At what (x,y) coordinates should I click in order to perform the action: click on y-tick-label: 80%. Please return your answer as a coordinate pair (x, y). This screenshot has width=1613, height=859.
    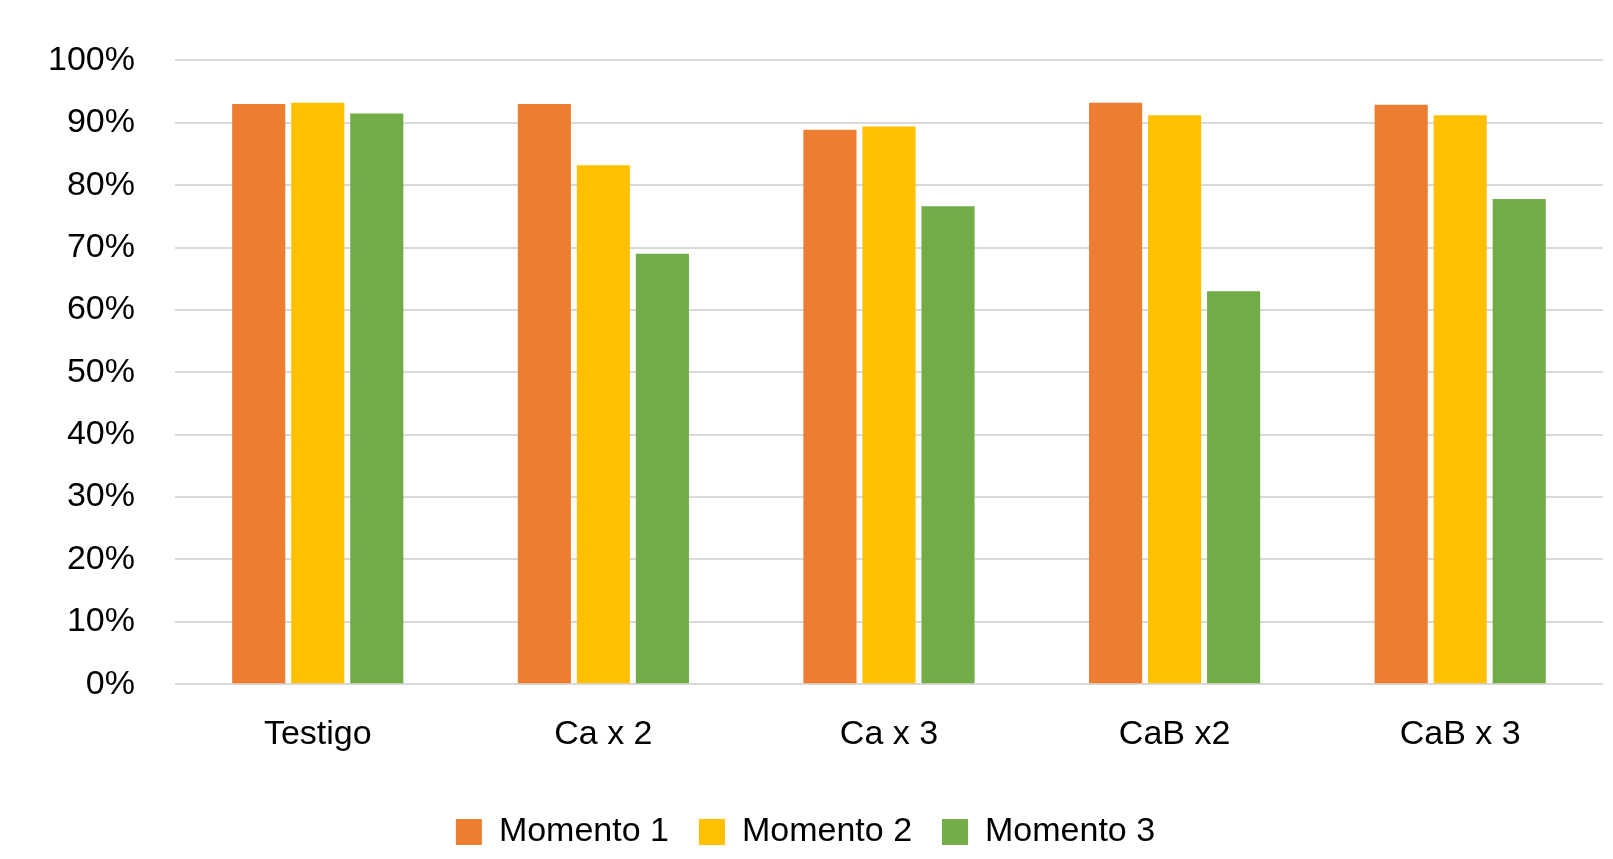
    Looking at the image, I should click on (100, 182).